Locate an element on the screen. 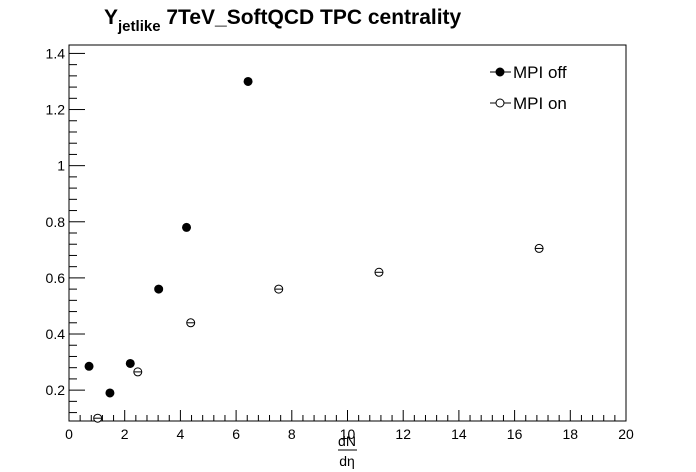 The width and height of the screenshot is (696, 472). x-tick-label: 20 is located at coordinates (626, 434).